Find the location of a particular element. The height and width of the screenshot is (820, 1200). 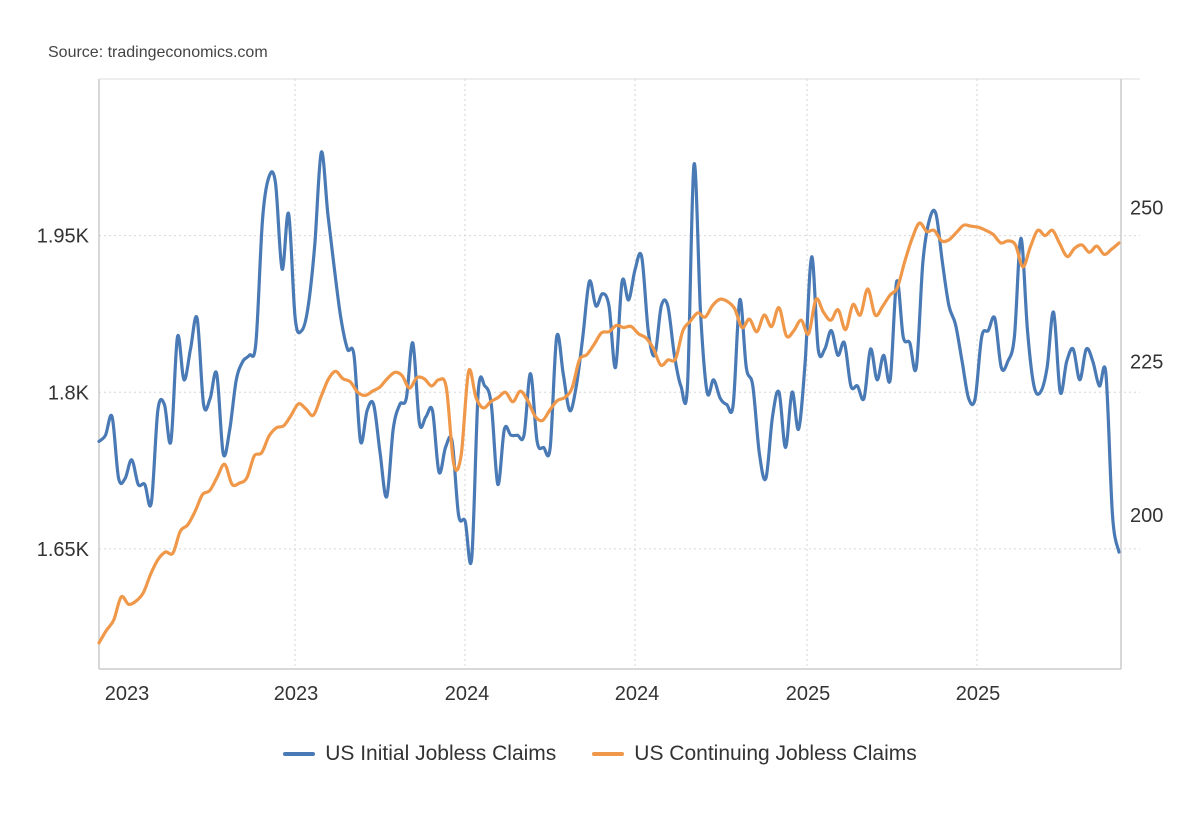

legend-label-initial: US Initial Jobless Claims is located at coordinates (441, 753).